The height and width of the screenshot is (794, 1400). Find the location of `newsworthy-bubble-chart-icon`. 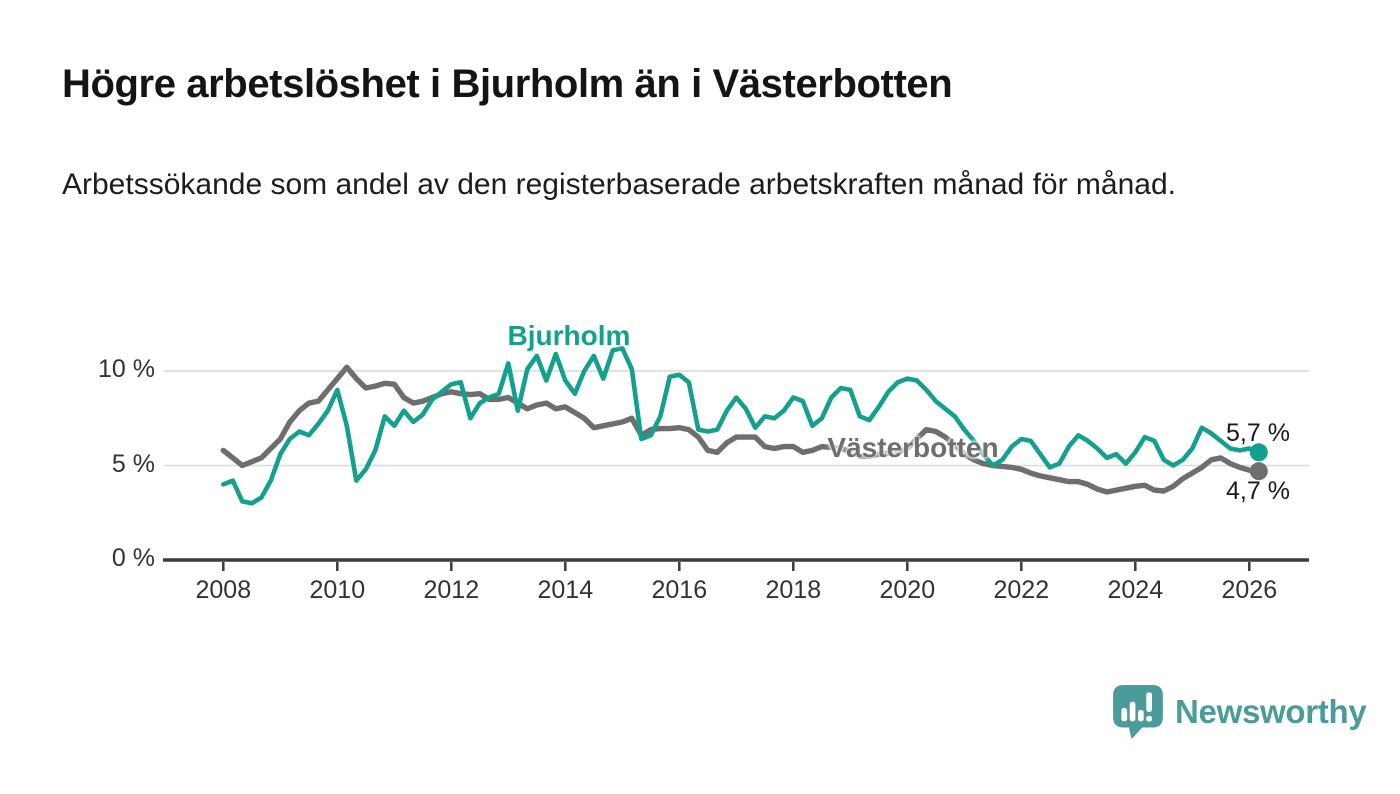

newsworthy-bubble-chart-icon is located at coordinates (1138, 712).